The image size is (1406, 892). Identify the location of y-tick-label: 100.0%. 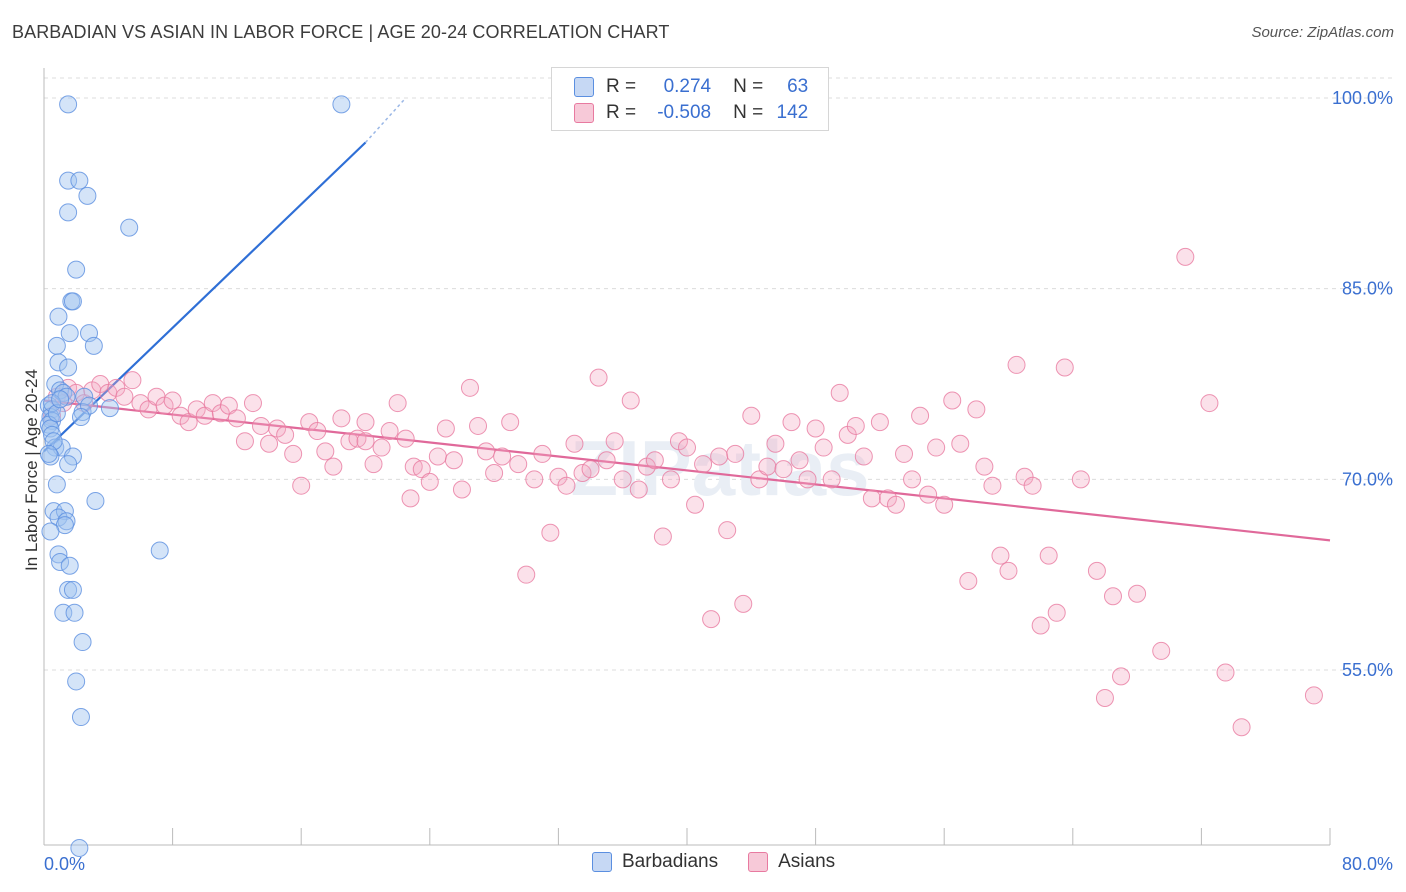
(1362, 98).